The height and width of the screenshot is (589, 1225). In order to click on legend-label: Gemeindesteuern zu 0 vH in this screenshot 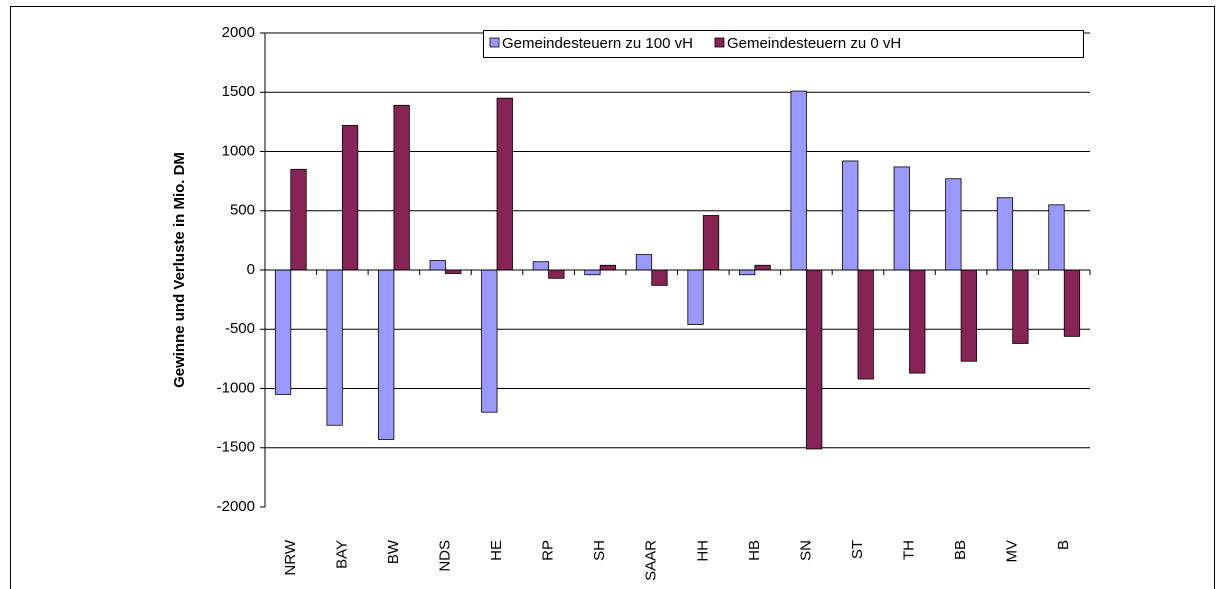, I will do `click(814, 43)`.